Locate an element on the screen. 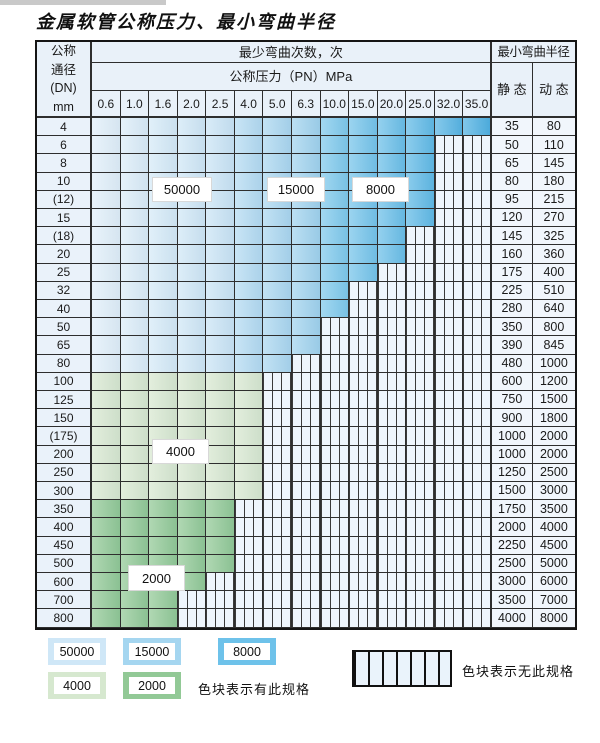 This screenshot has height=743, width=600. dynamic-radius-cell: 1000 is located at coordinates (553, 363).